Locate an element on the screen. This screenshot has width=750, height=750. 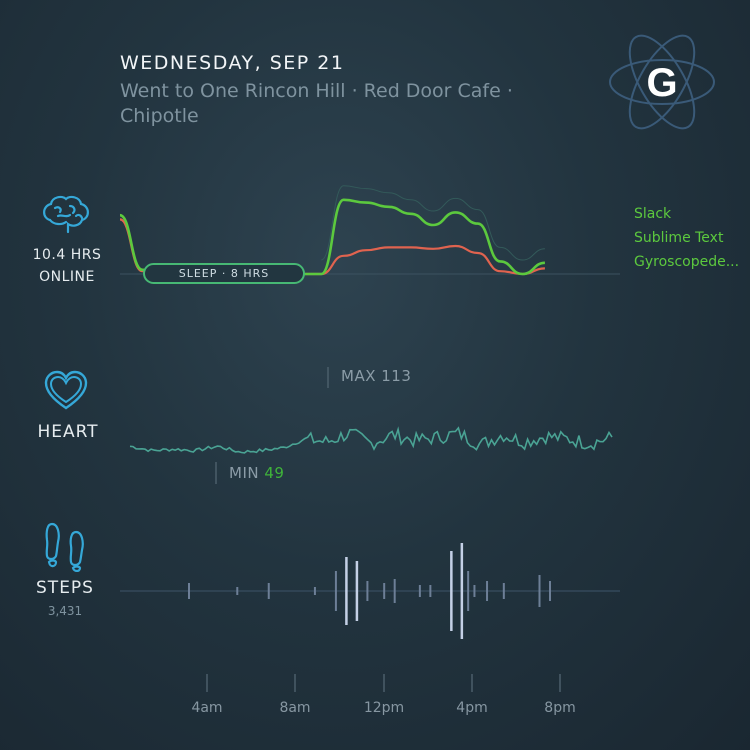
steps-count: 3,431 is located at coordinates (65, 611).